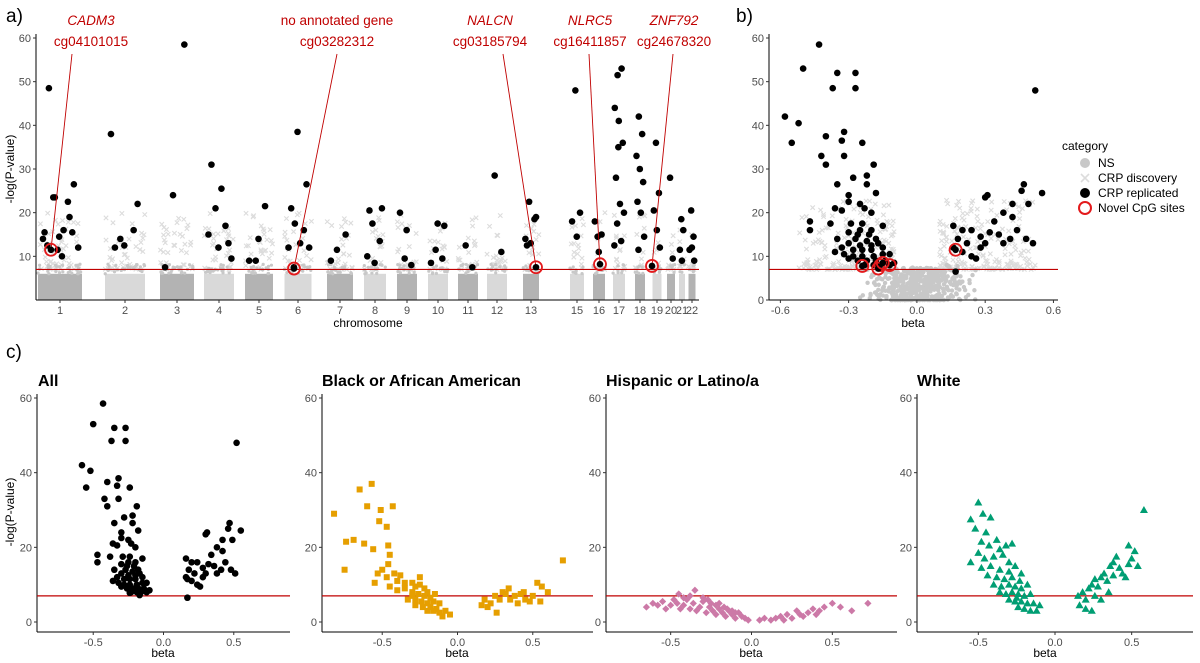 The image size is (1200, 663). I want to click on volcano-y-tick-label: 20, so click(758, 214).